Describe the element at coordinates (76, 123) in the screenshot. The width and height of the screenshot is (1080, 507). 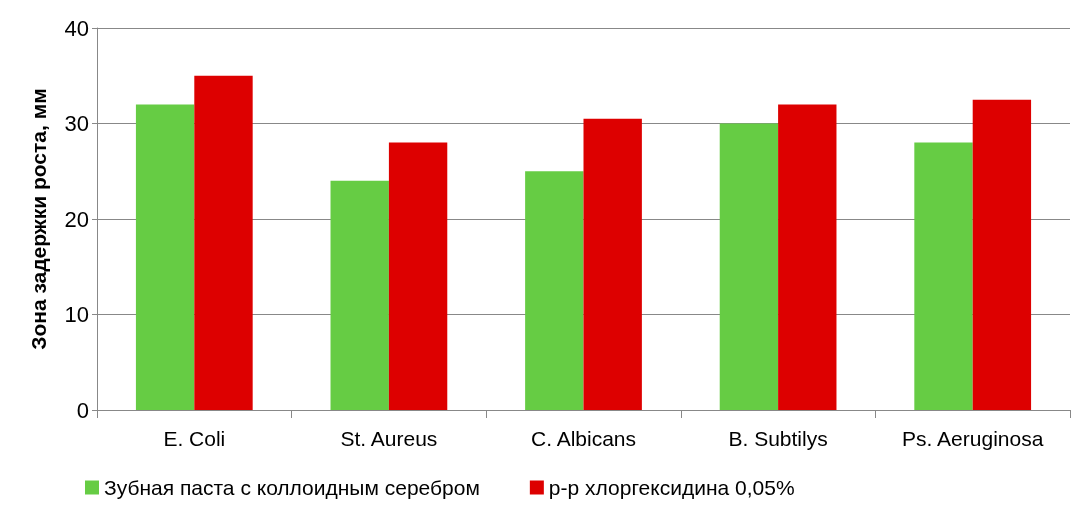
I see `y-tick-label: 30` at that location.